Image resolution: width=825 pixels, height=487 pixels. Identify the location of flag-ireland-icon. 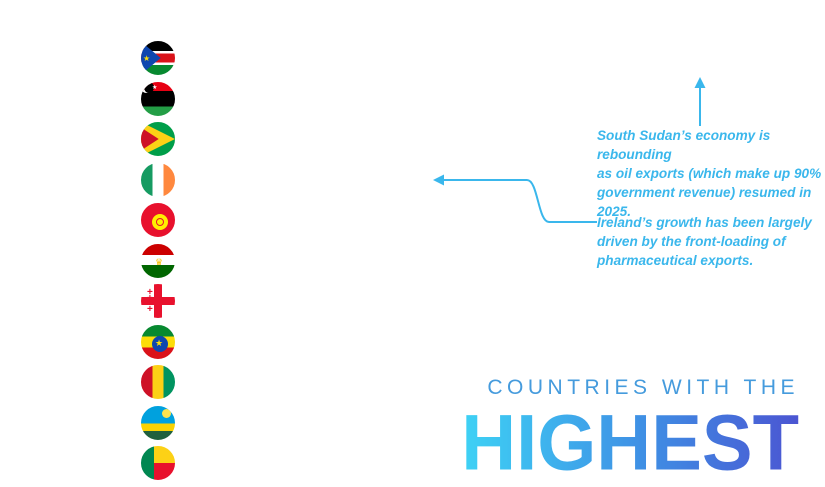
(158, 179).